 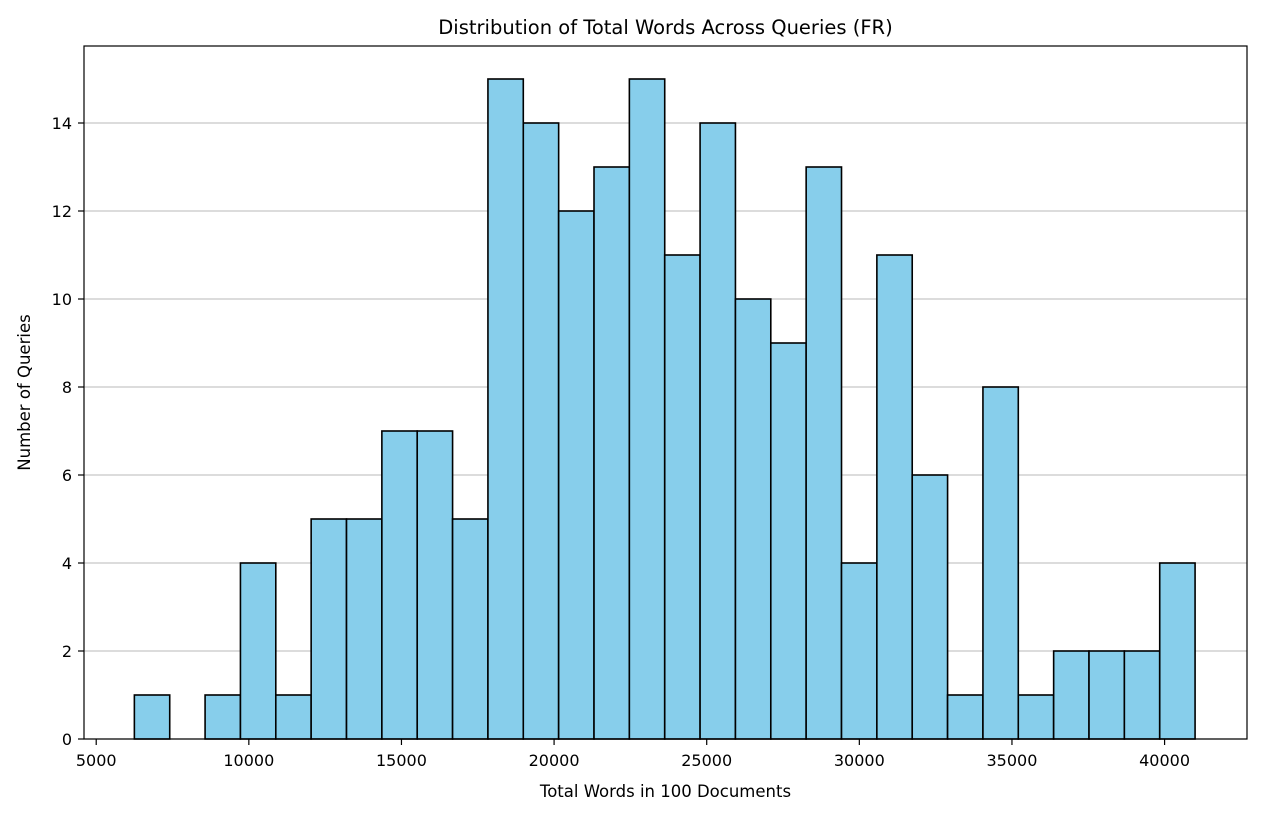 What do you see at coordinates (96, 760) in the screenshot?
I see `x-tick-label: 5000` at bounding box center [96, 760].